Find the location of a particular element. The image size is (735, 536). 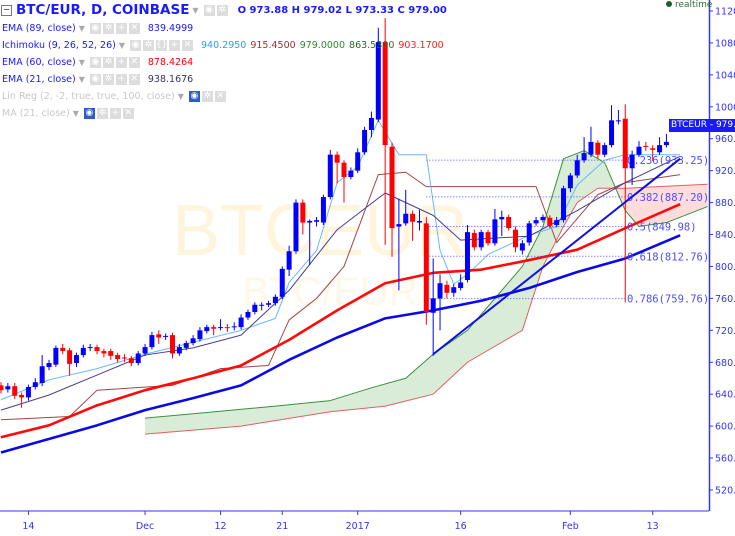

price-tick-label: 680.00 is located at coordinates (725, 363).